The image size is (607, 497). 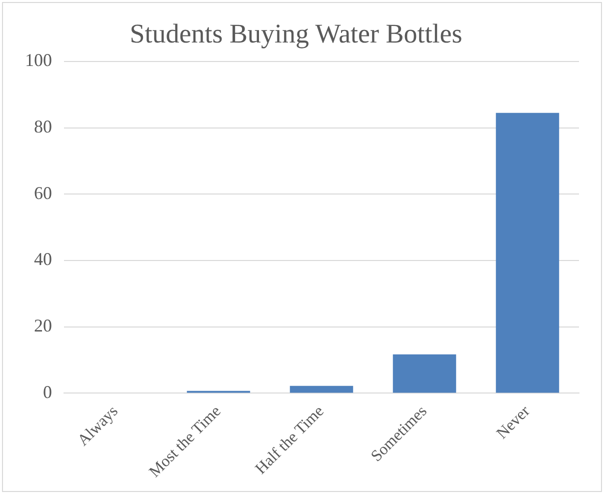 What do you see at coordinates (43, 192) in the screenshot?
I see `y-tick-label: 60` at bounding box center [43, 192].